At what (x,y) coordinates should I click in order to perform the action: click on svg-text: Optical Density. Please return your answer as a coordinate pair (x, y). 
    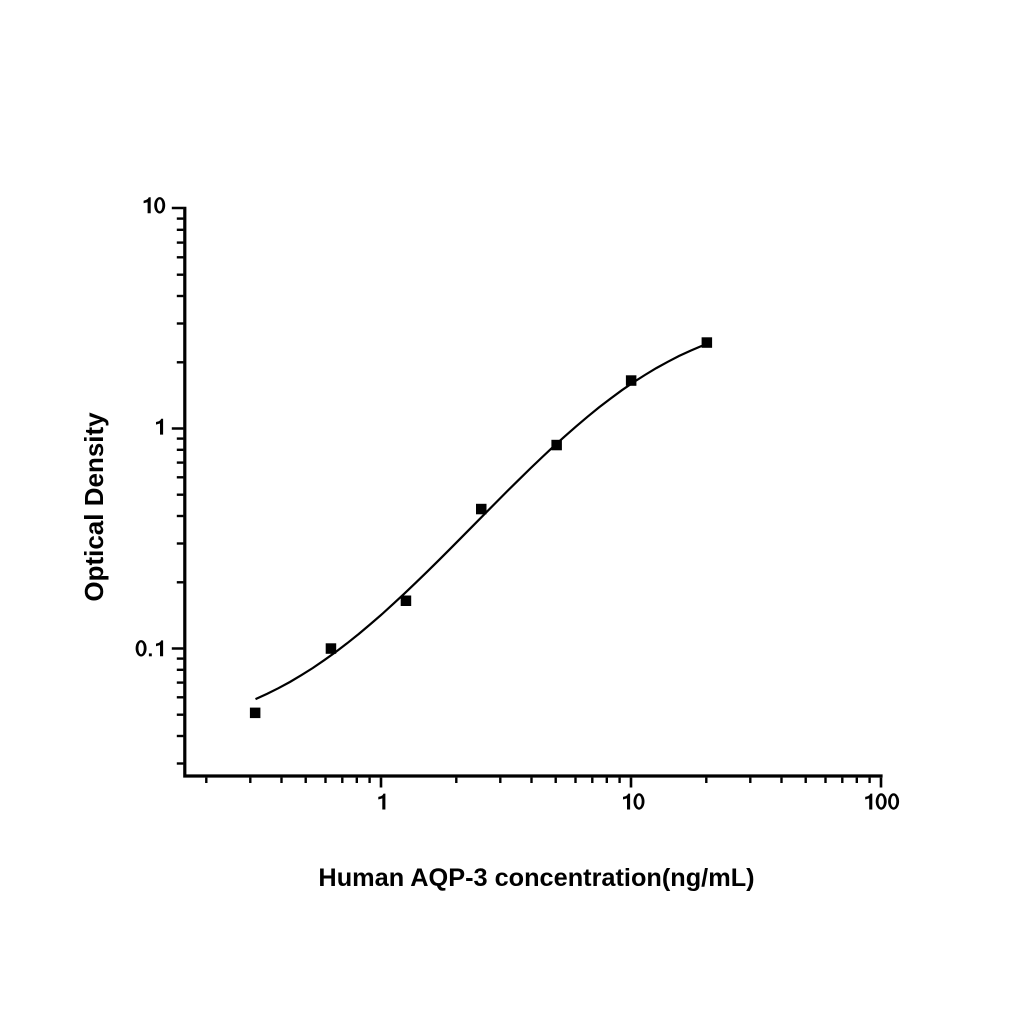
    Looking at the image, I should click on (94, 507).